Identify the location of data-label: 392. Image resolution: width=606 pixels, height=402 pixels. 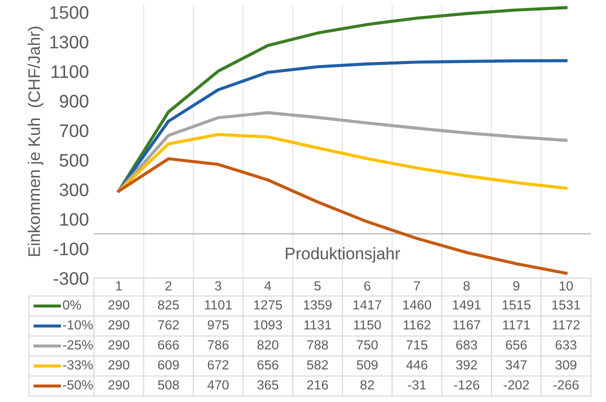
(466, 365).